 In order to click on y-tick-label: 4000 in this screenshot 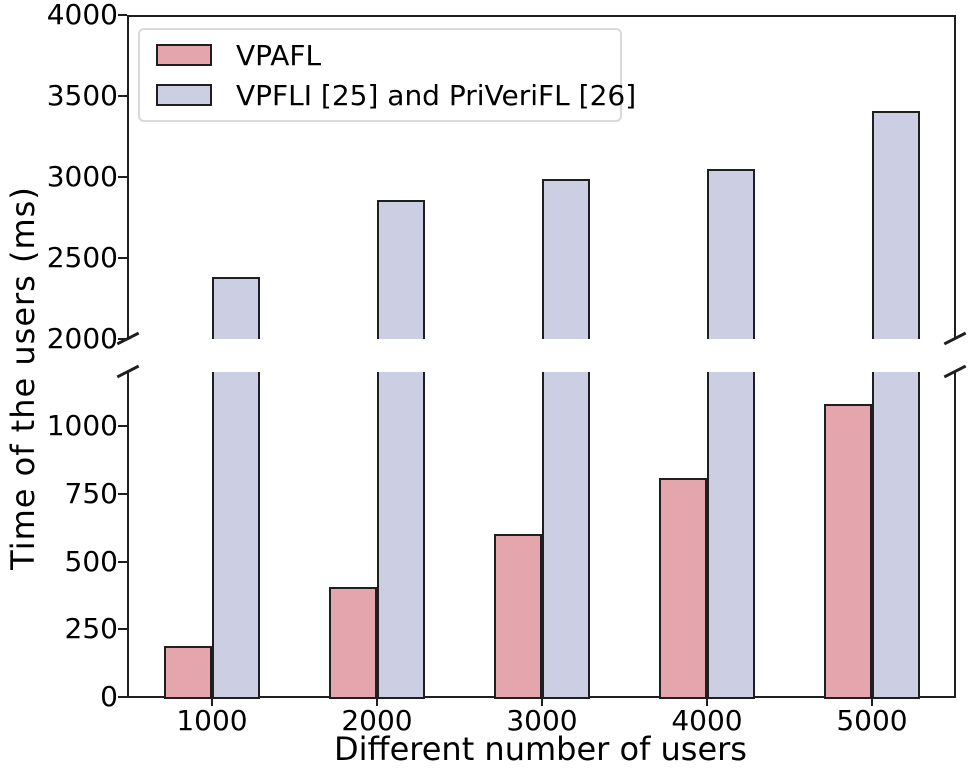, I will do `click(82, 15)`.